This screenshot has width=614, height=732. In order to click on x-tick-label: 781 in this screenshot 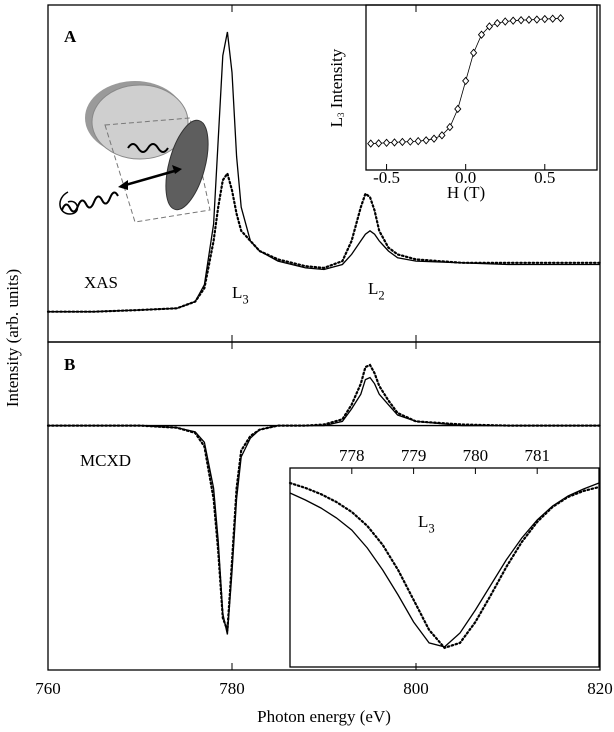, I will do `click(537, 455)`.